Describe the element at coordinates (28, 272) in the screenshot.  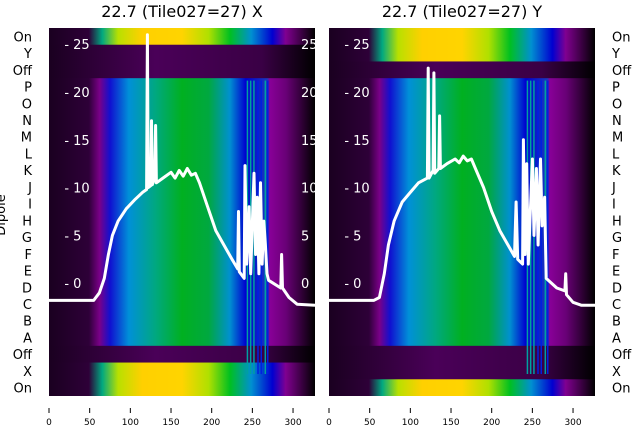
I see `row-label: E` at that location.